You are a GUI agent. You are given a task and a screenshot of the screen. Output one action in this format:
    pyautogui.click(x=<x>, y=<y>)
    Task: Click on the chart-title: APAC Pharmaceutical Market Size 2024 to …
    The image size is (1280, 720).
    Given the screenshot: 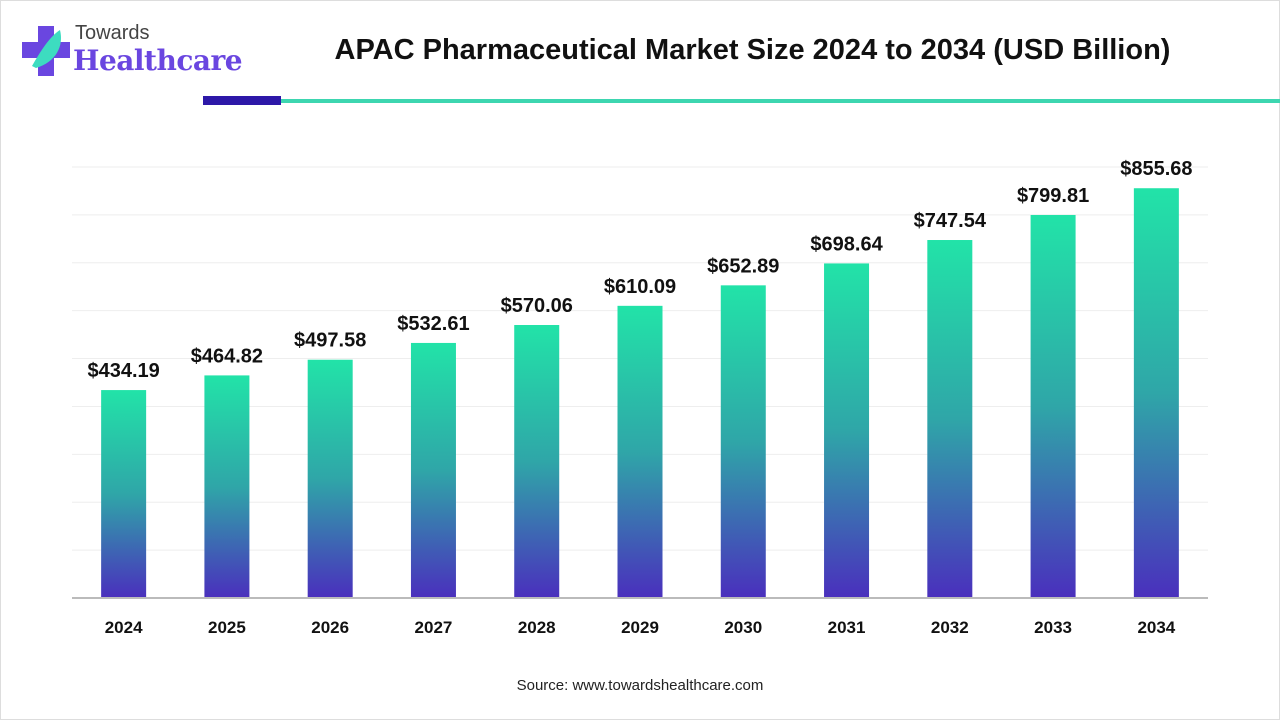 What is the action you would take?
    pyautogui.click(x=752, y=50)
    